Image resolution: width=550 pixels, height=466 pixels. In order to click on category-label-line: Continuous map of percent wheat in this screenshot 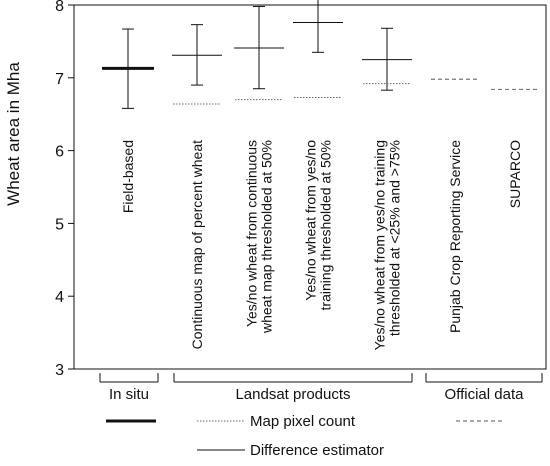, I will do `click(197, 244)`.